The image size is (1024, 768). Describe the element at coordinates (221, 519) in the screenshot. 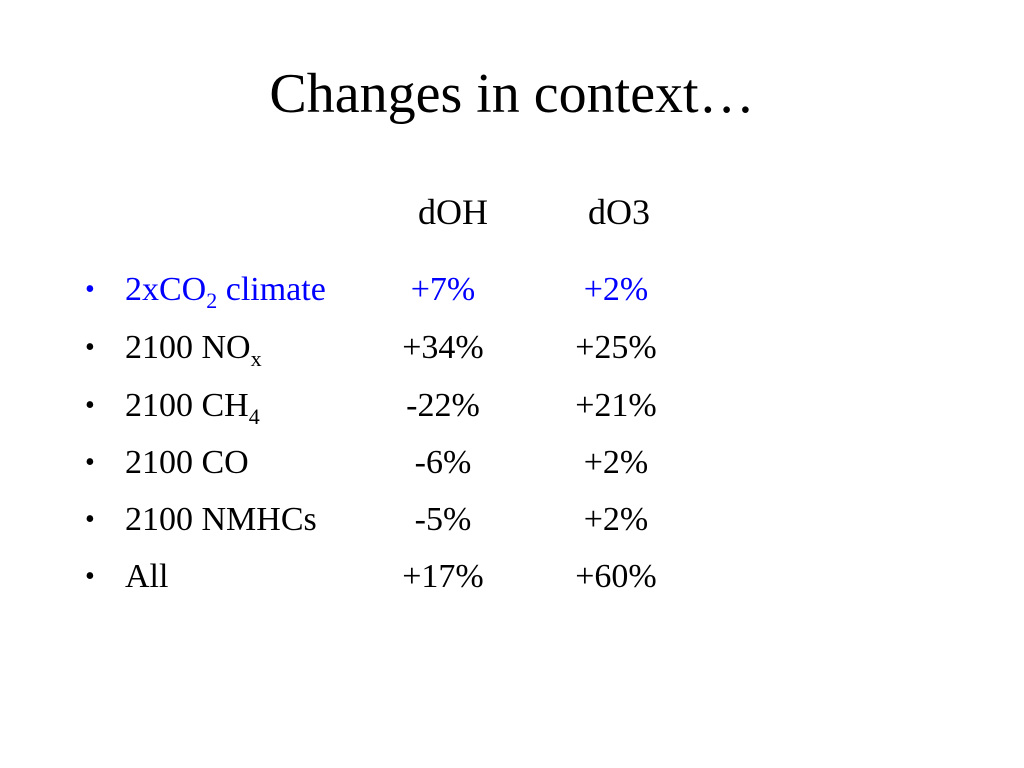

I see `row-label: 2100 NMHCs` at that location.